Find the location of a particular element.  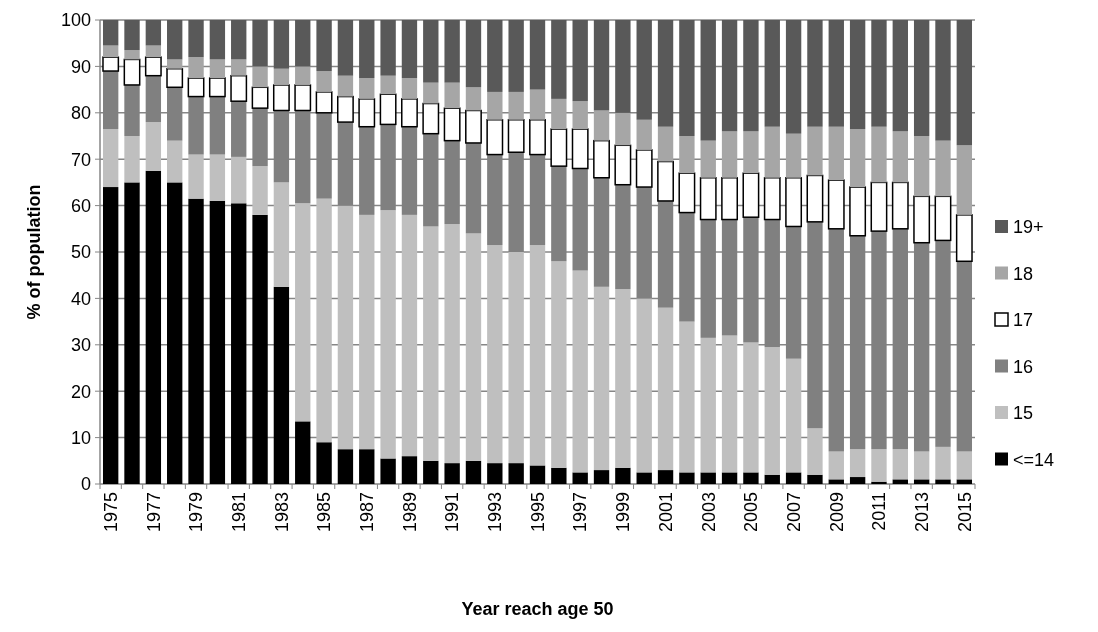

y-tick-label: 20 is located at coordinates (80, 391).